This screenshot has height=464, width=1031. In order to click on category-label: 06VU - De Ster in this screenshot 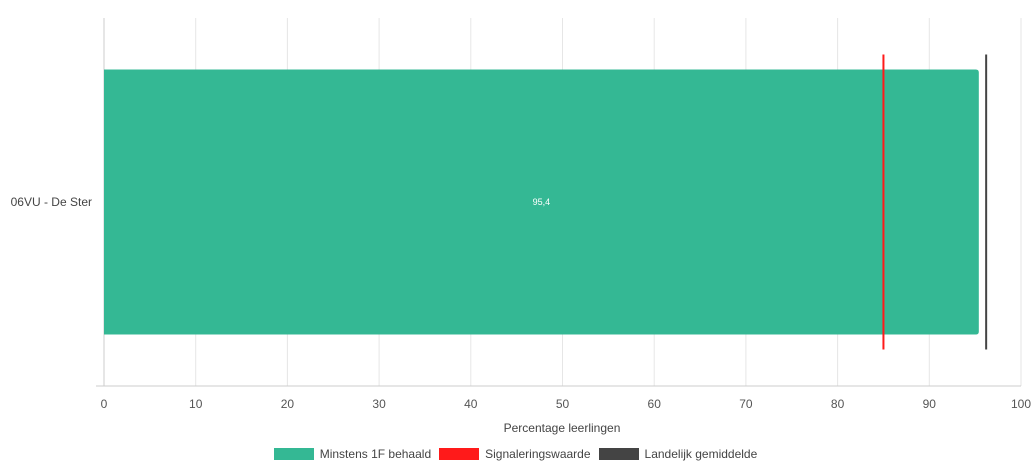, I will do `click(51, 202)`.